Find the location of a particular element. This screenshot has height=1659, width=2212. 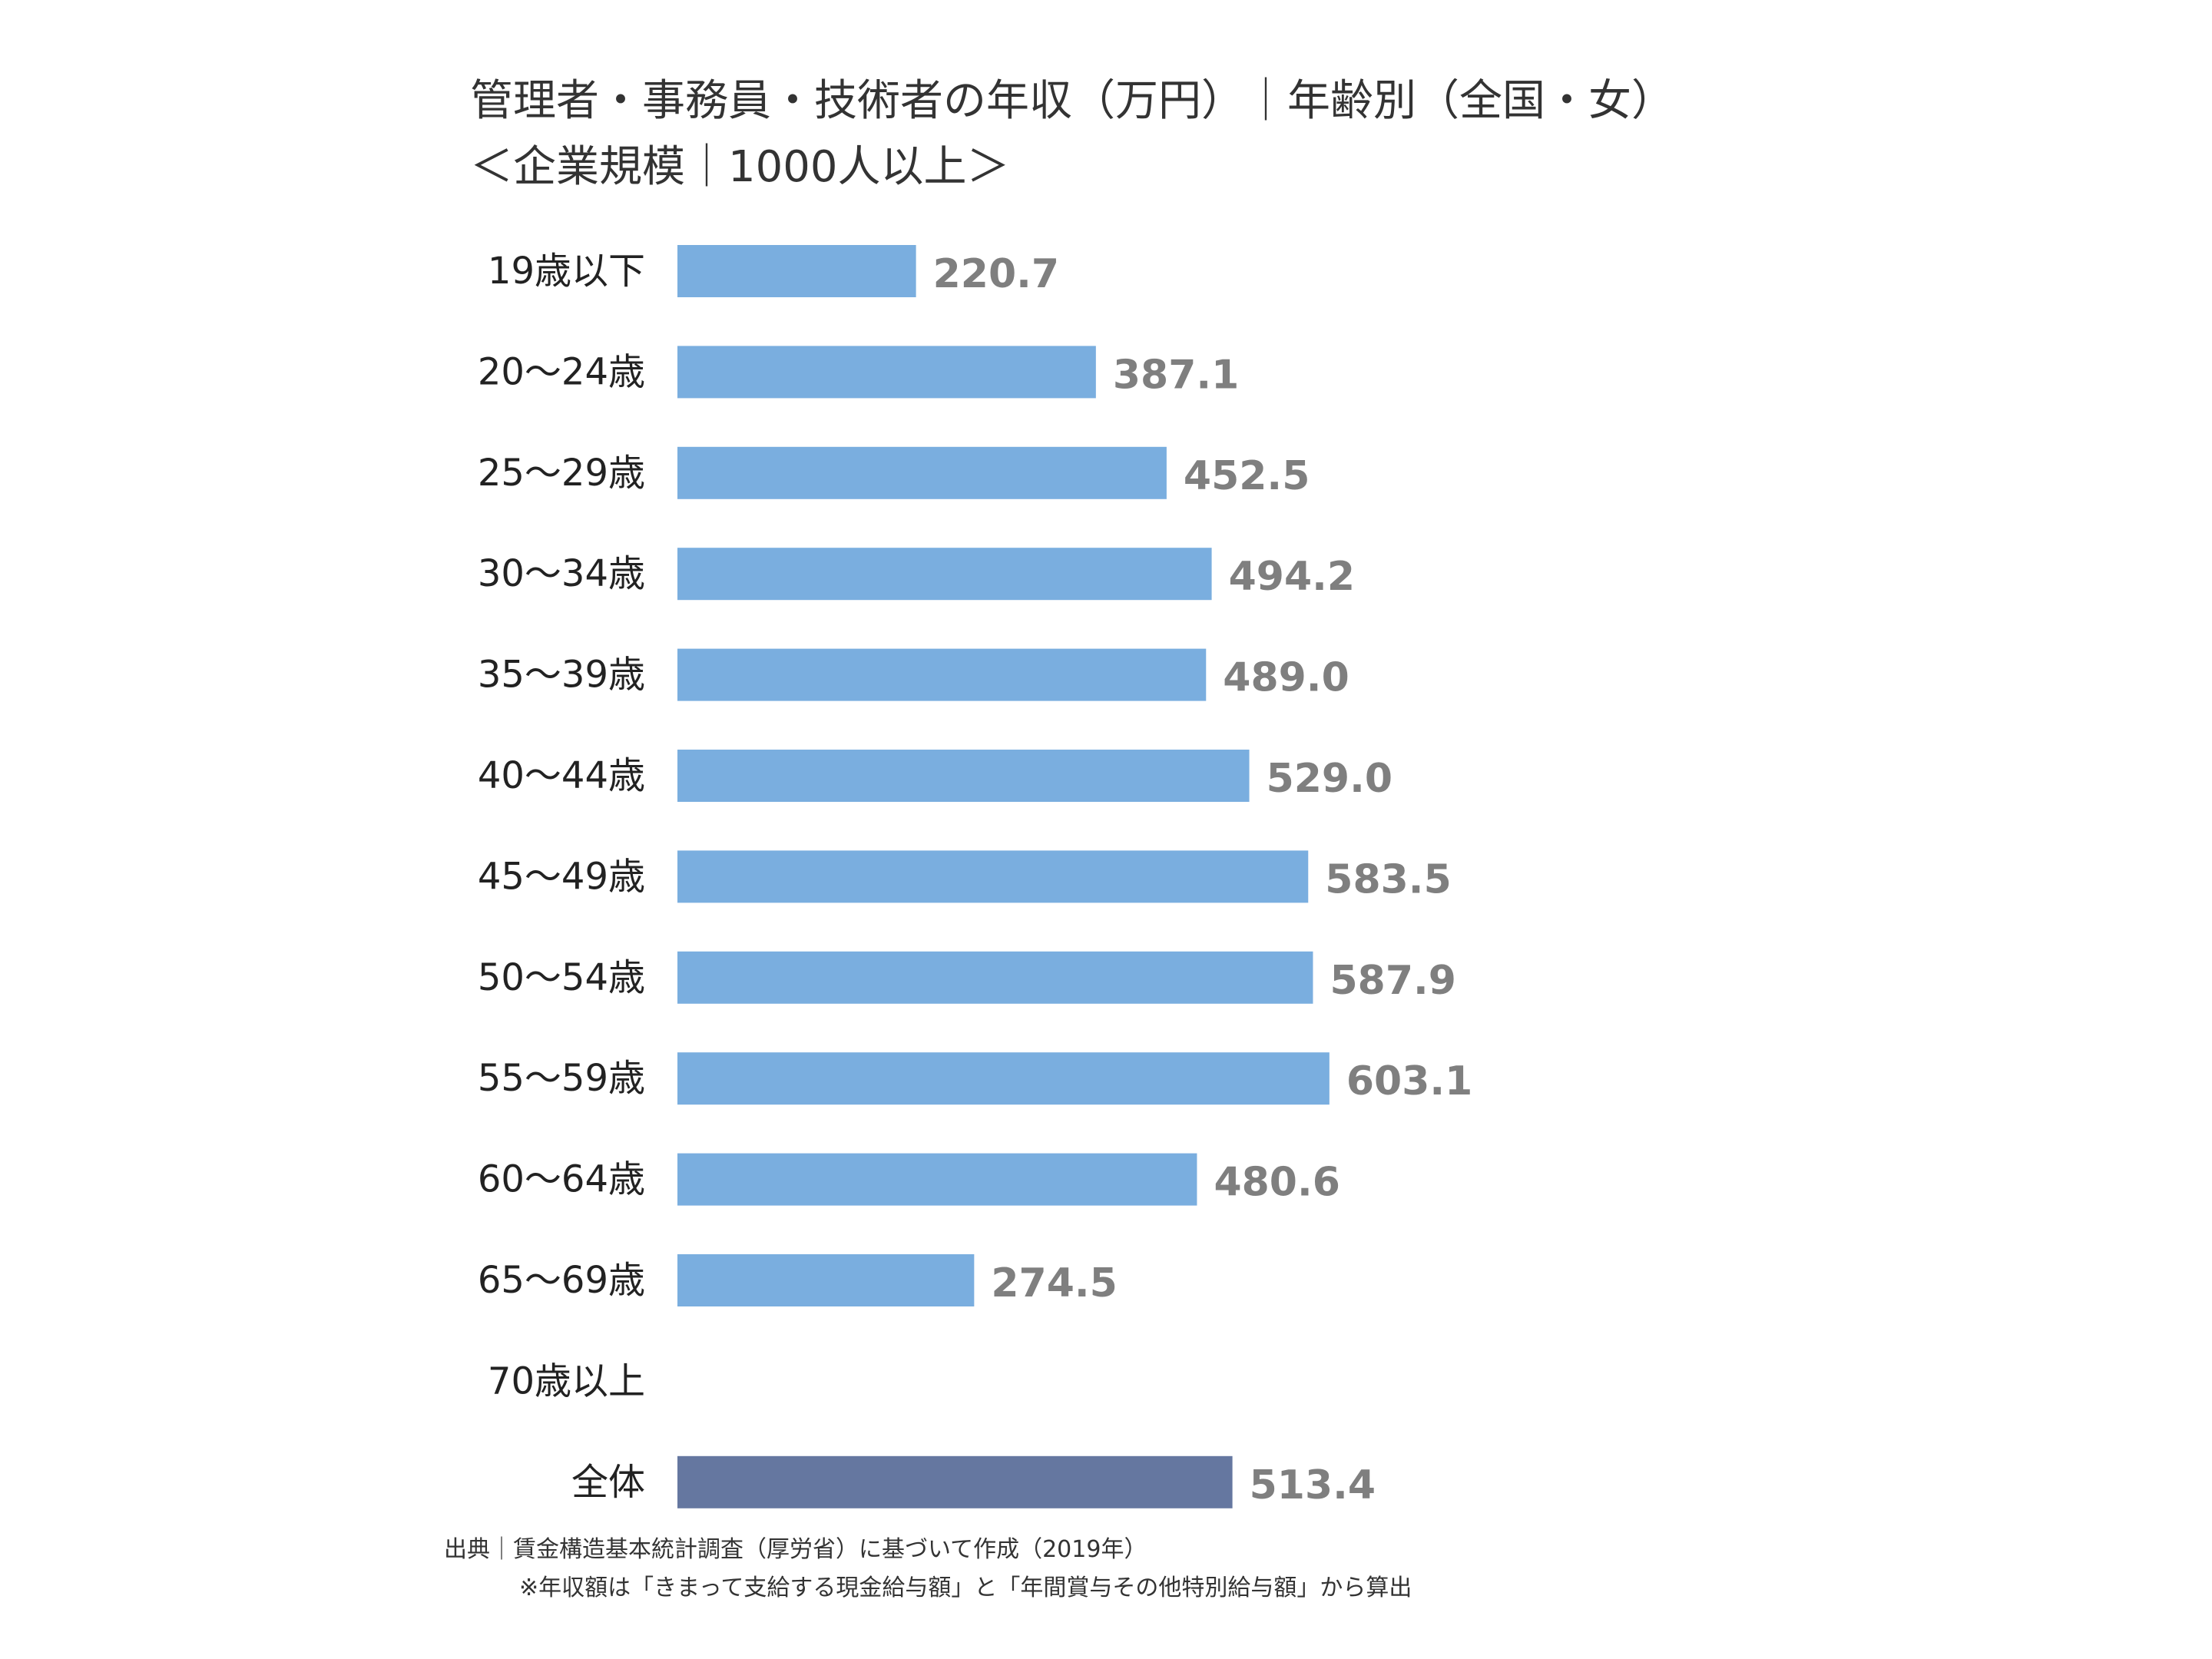

value-label: 220.7 is located at coordinates (996, 274).